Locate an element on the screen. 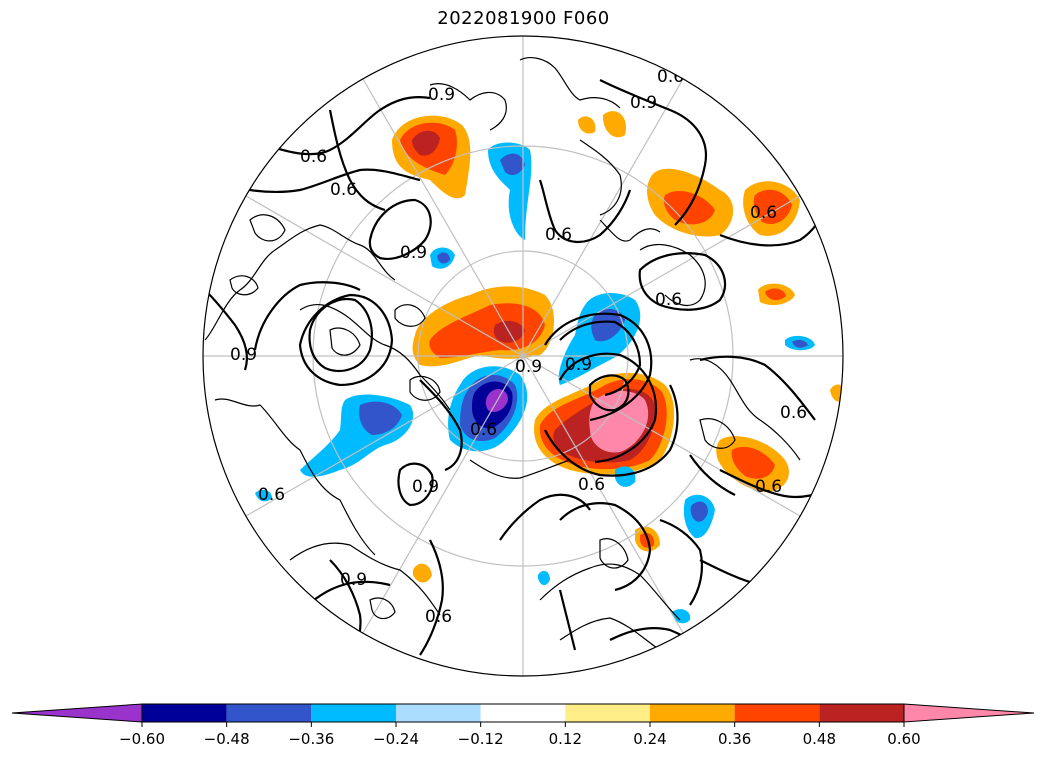  colorbar-tick-label: 0.12 is located at coordinates (565, 739).